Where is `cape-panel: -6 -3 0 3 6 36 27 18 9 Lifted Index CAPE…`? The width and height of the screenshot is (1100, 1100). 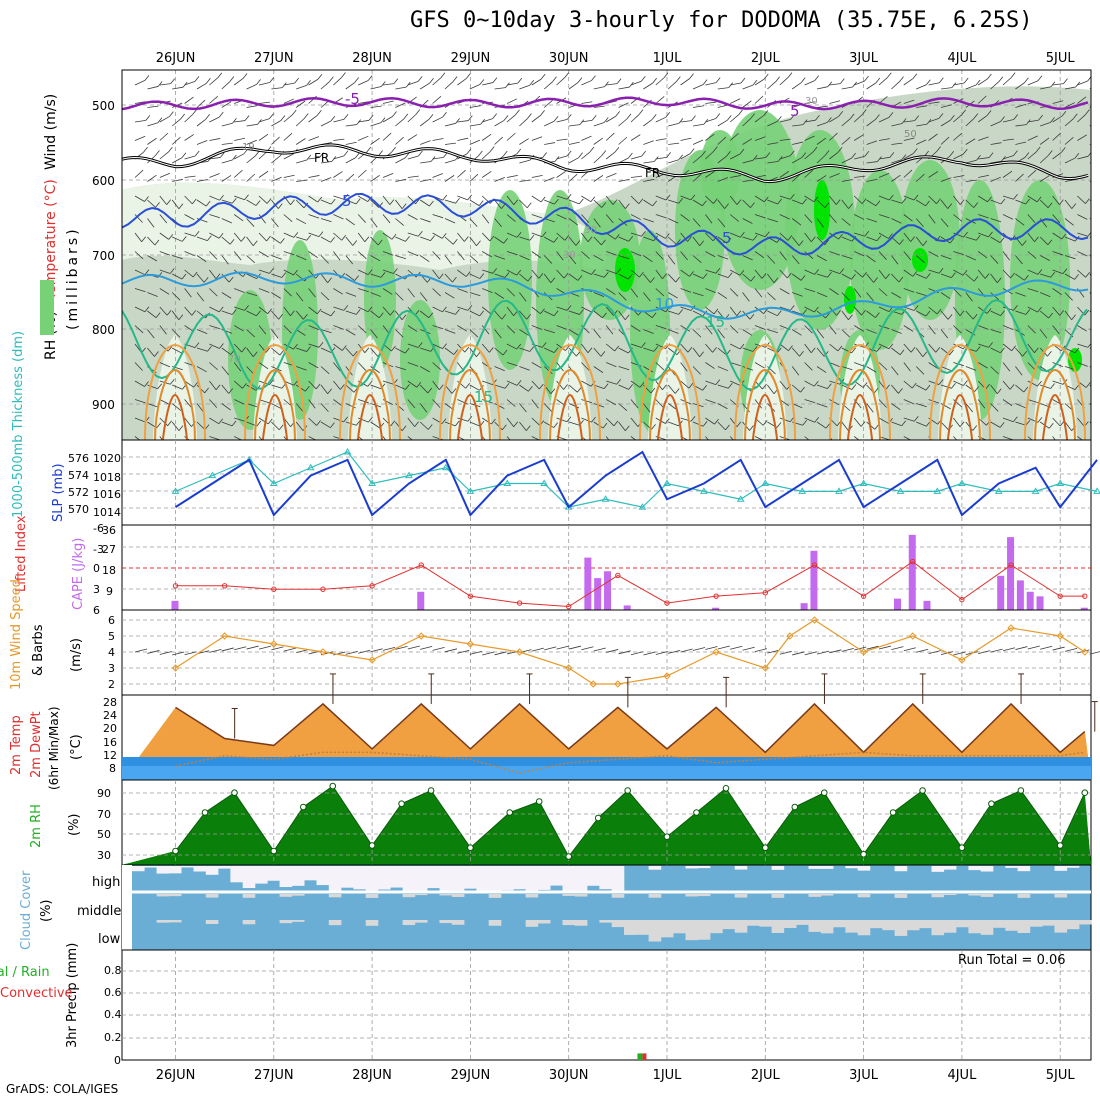 cape-panel: -6 -3 0 3 6 36 27 18 9 Lifted Index CAPE… is located at coordinates (553, 566).